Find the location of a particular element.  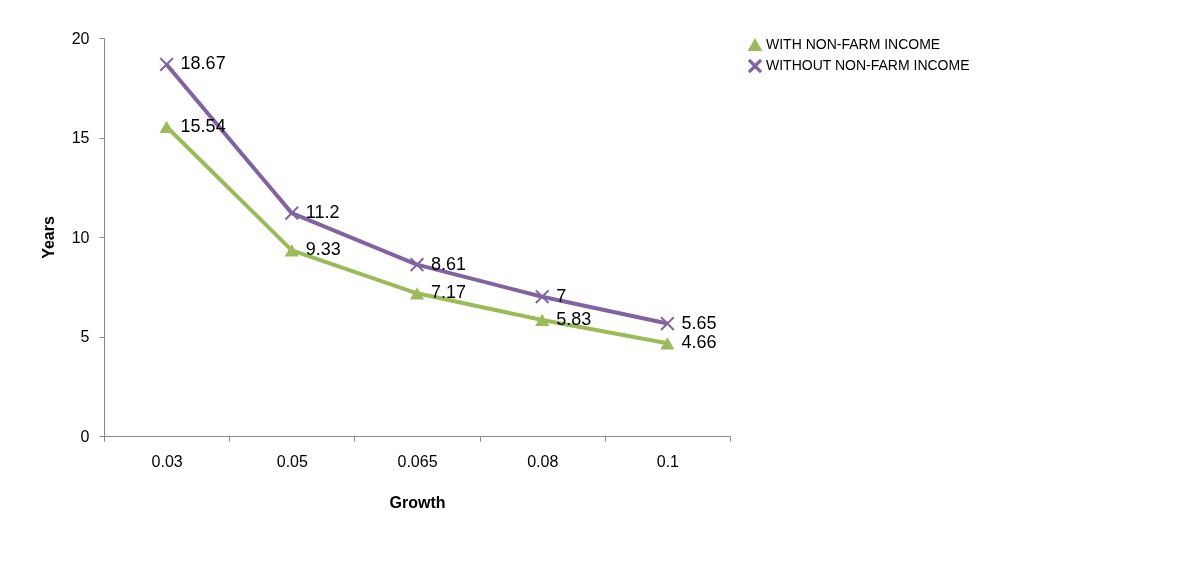

data-label: 11.2 is located at coordinates (322, 212).